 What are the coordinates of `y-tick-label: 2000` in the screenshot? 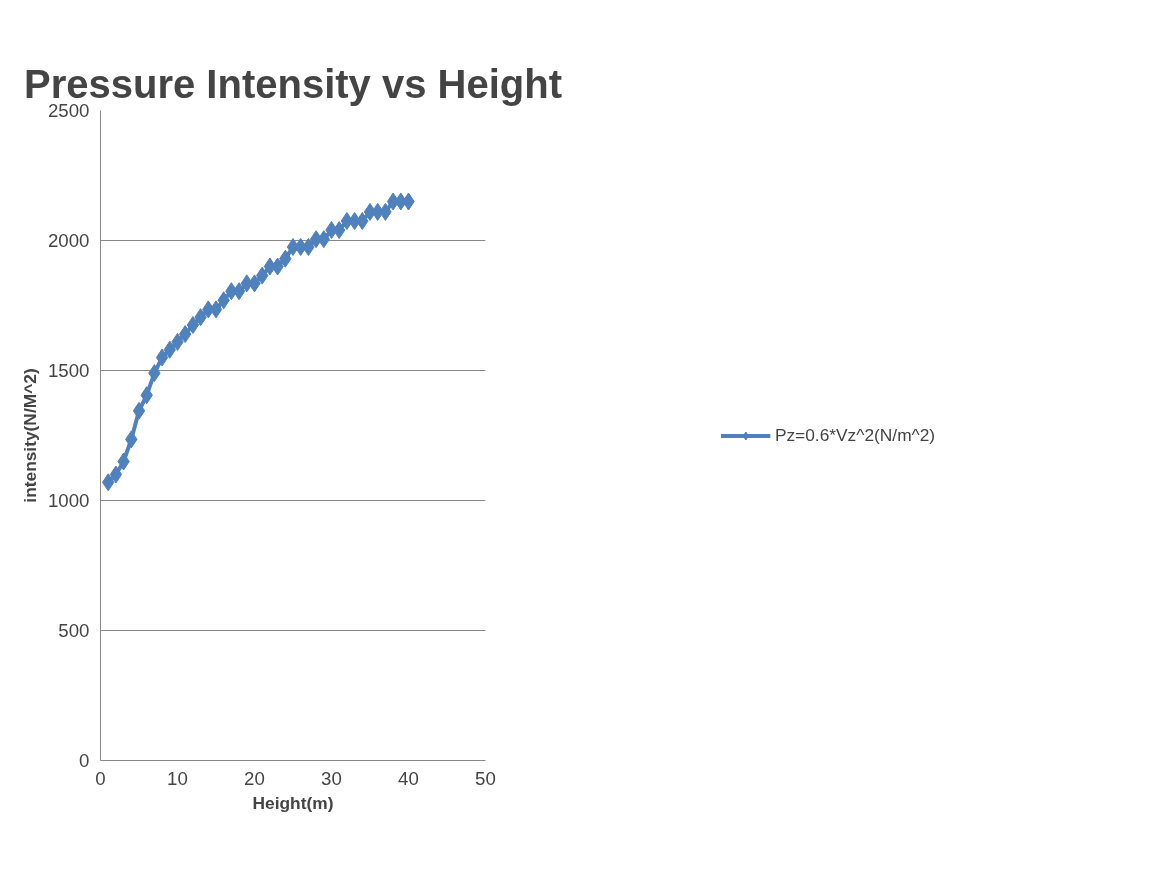 It's located at (69, 240).